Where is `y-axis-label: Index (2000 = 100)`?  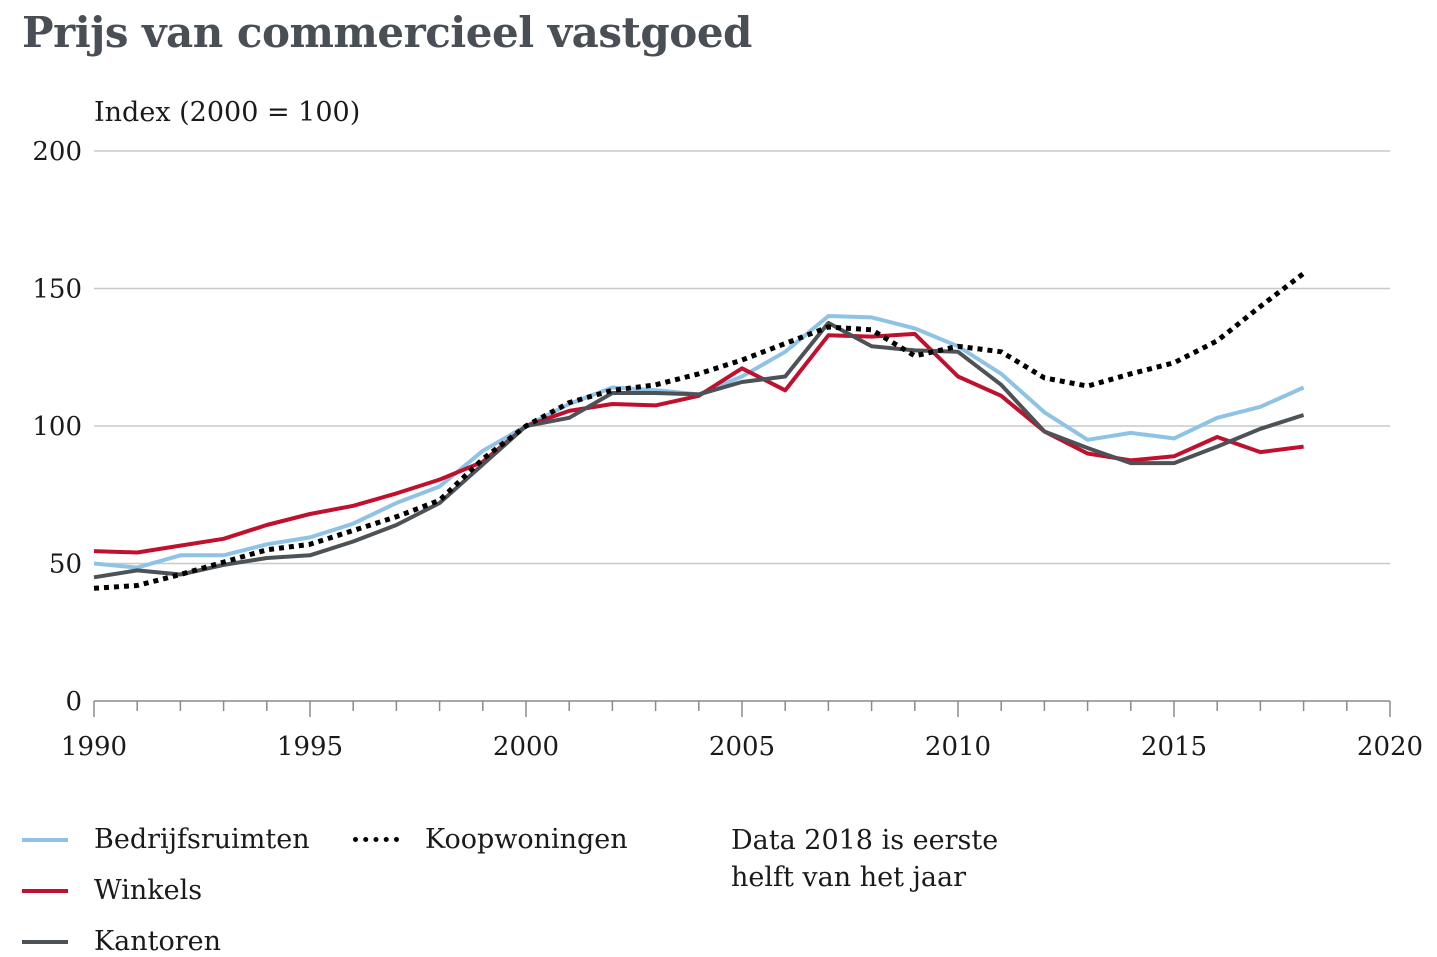
y-axis-label: Index (2000 = 100) is located at coordinates (227, 112).